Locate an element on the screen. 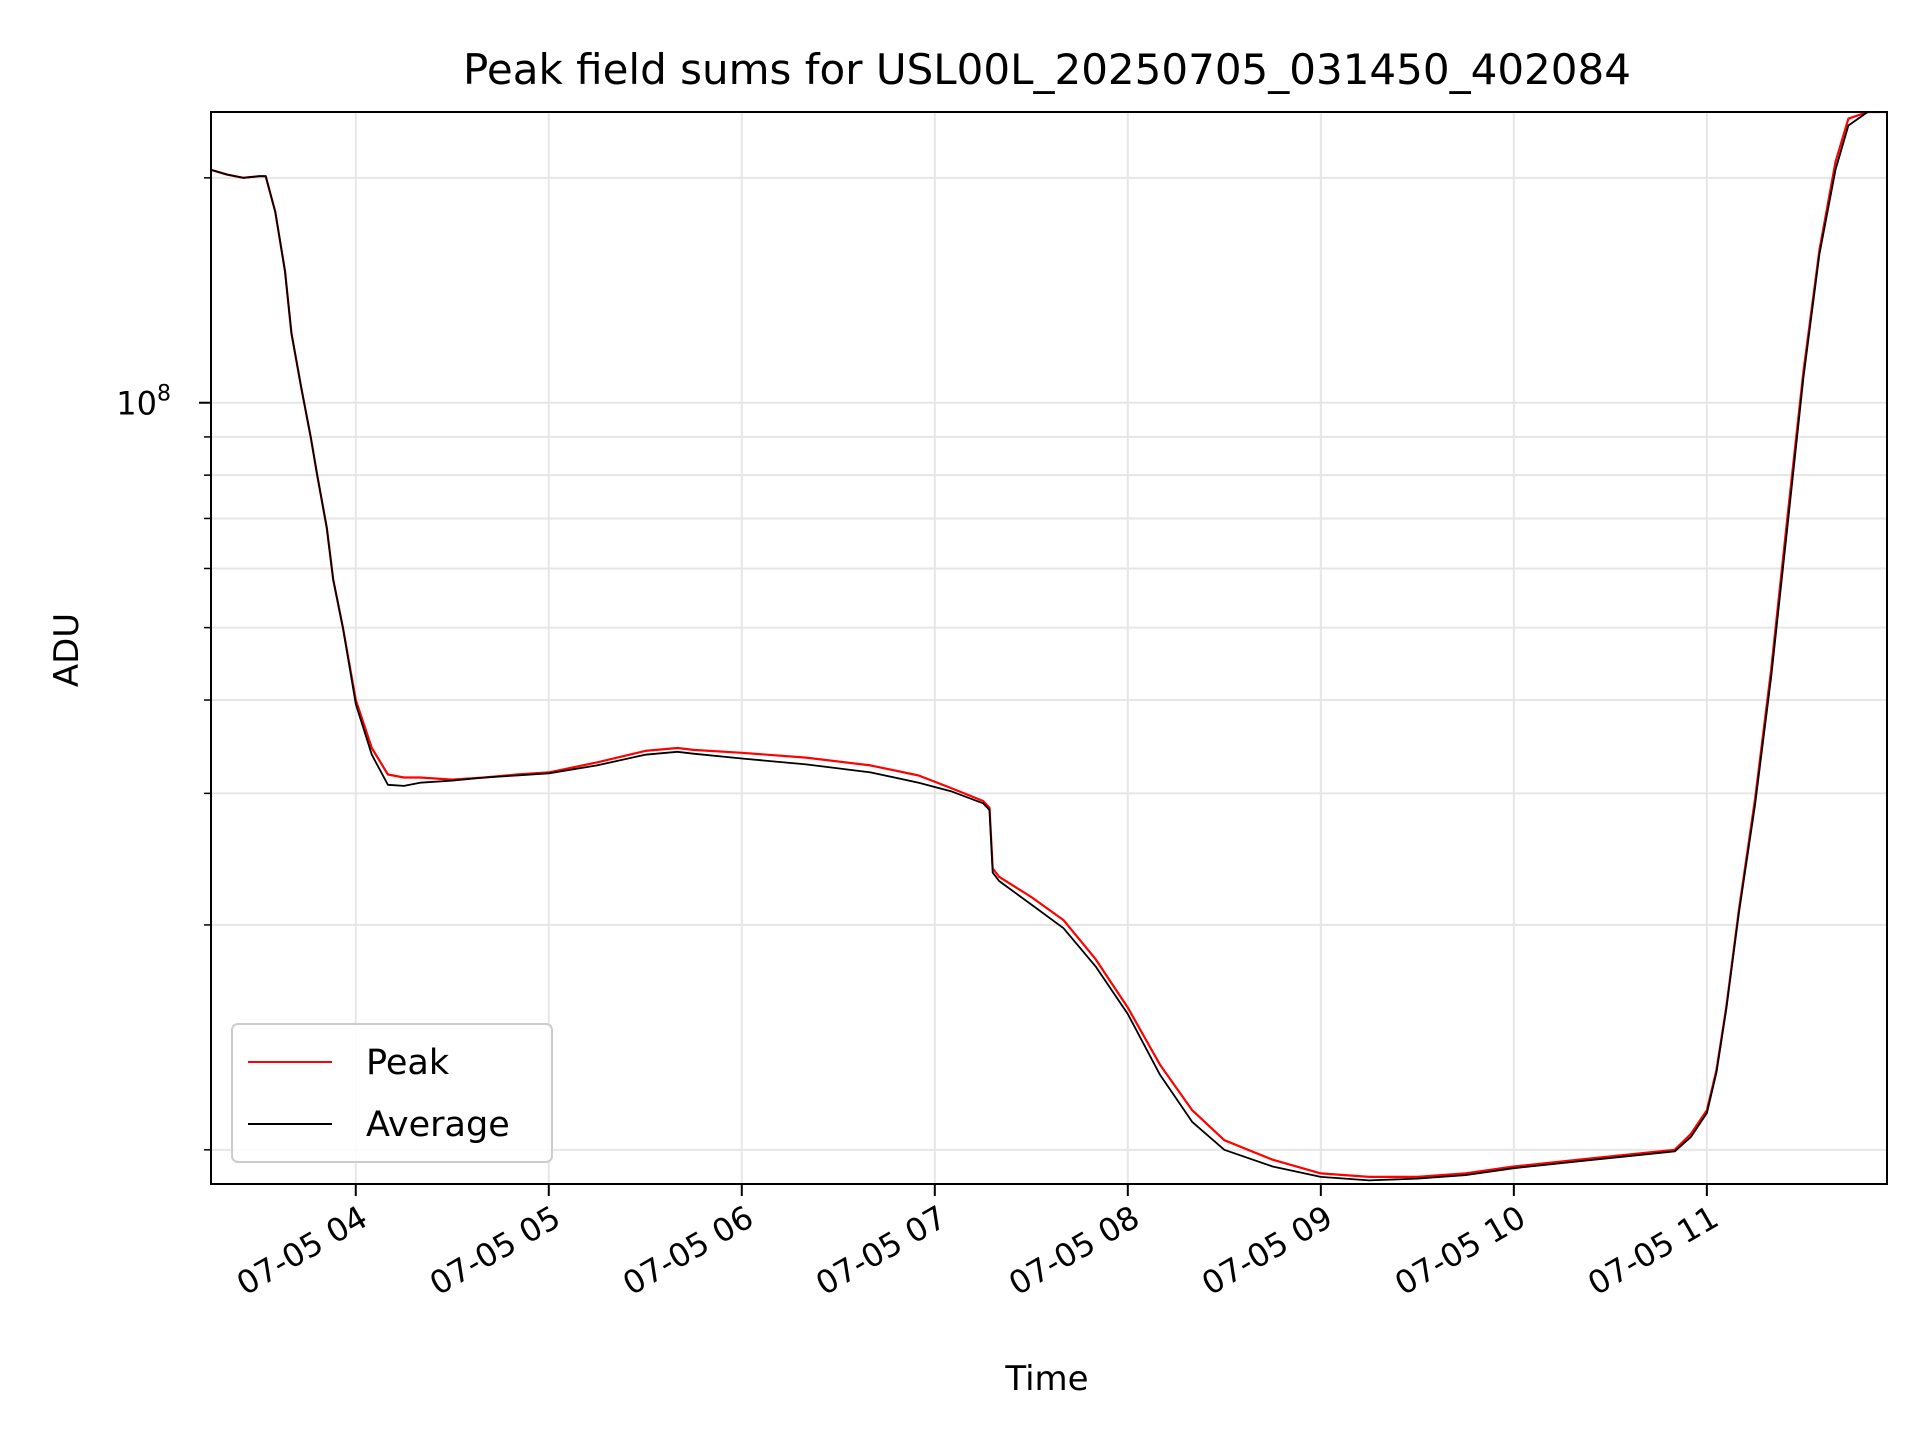  y-tick-exponent: 8 is located at coordinates (164, 394).